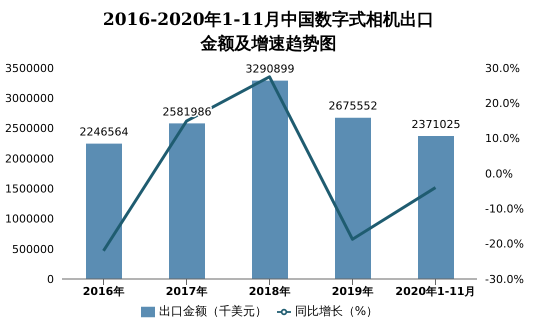 The image size is (537, 333). Describe the element at coordinates (436, 125) in the screenshot. I see `data-label: 2371025` at that location.